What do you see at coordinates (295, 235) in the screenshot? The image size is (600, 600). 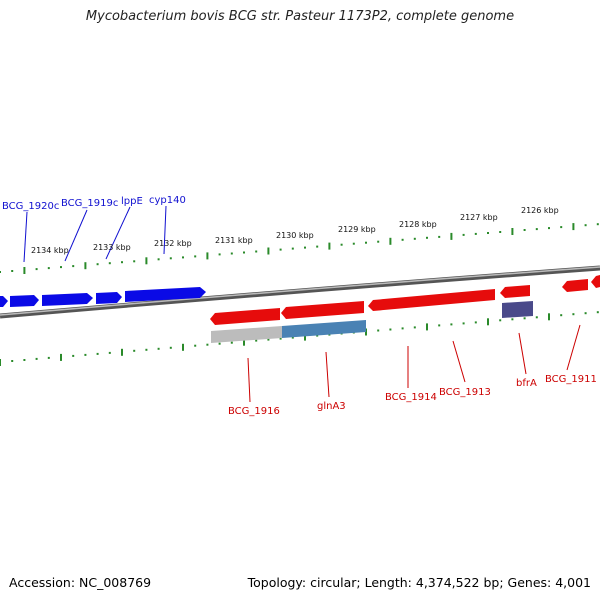 I see `tick-label: 2130 kbp` at bounding box center [295, 235].